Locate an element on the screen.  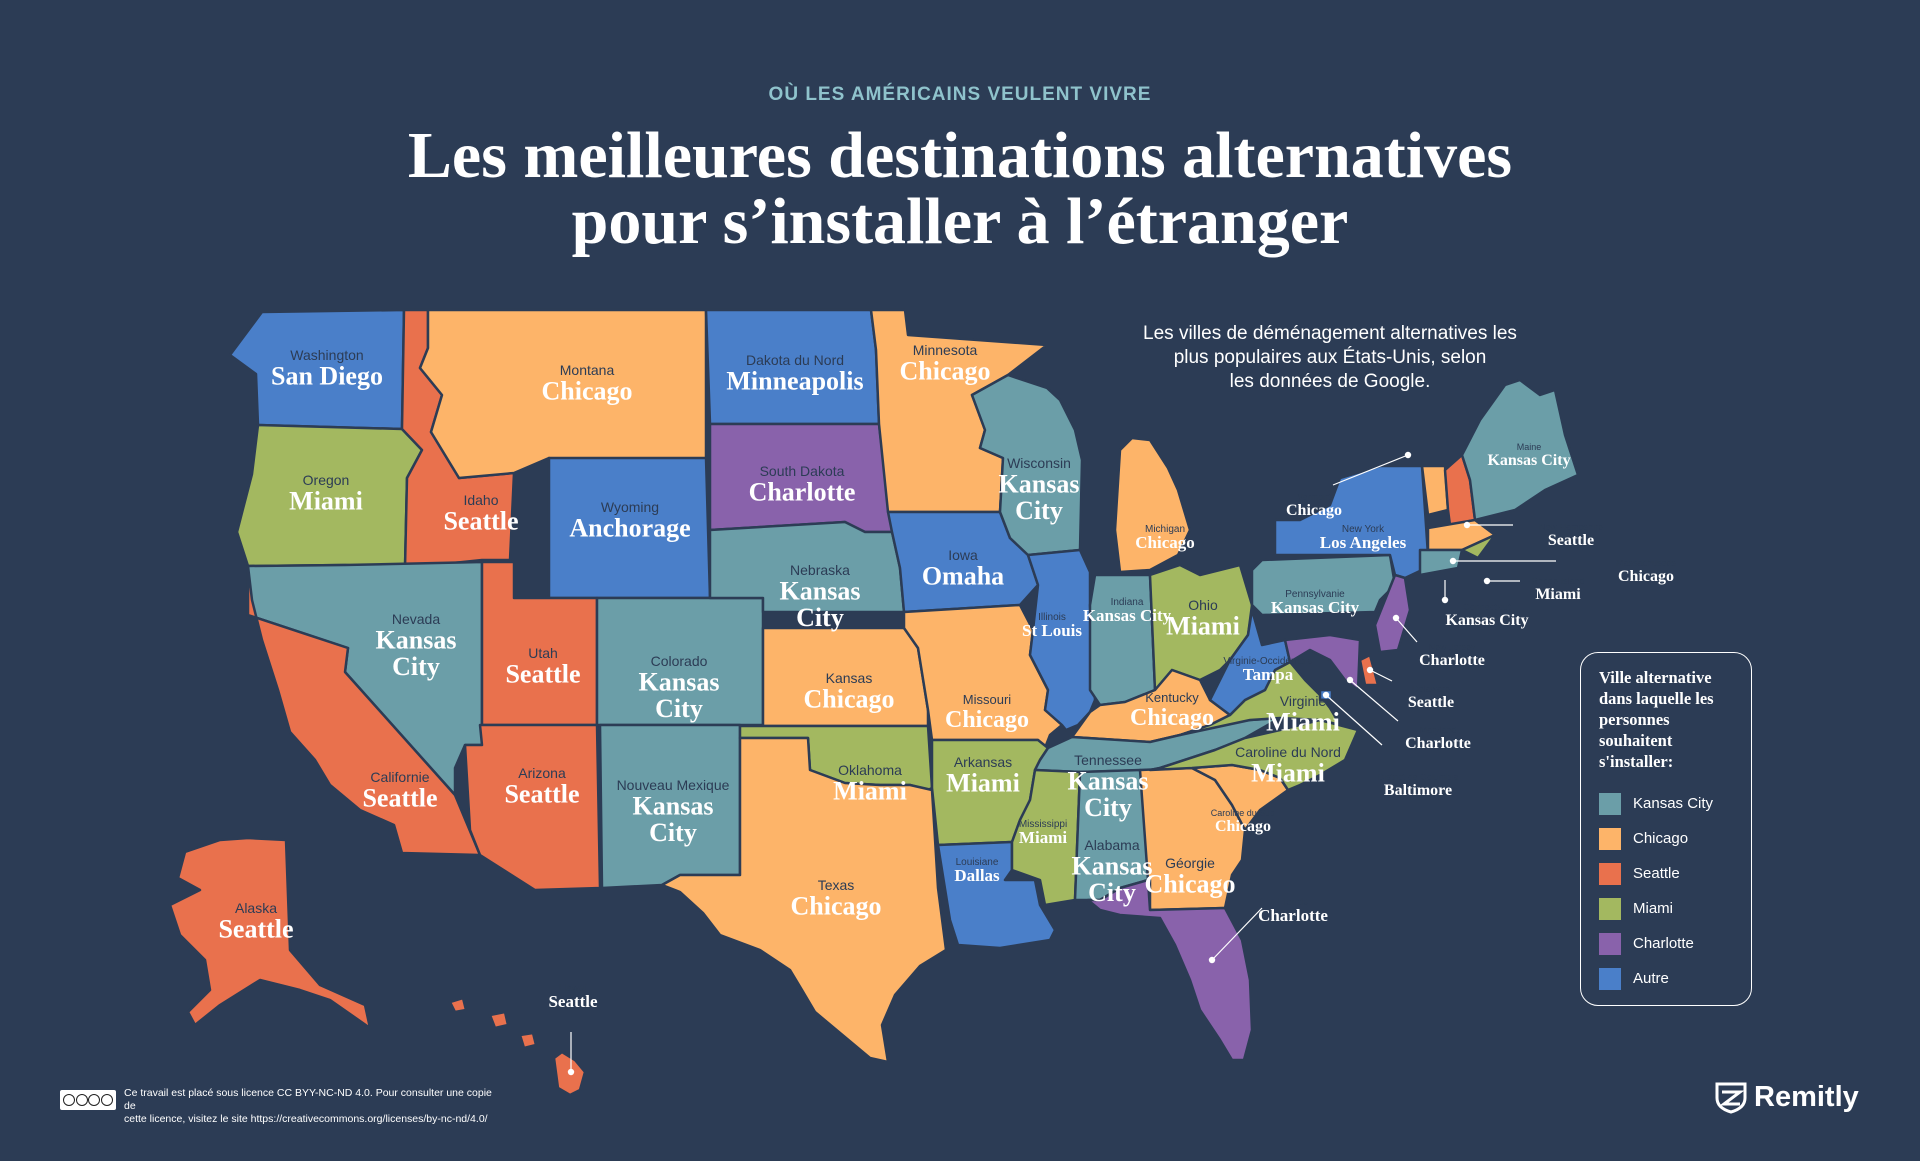
city-label-kentucky: Chicago is located at coordinates (1172, 718).